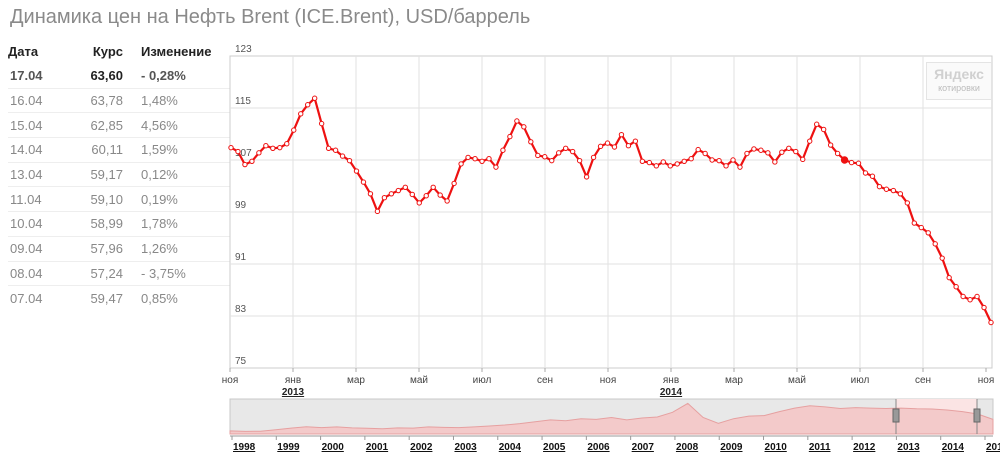 The width and height of the screenshot is (1000, 461). What do you see at coordinates (38, 174) in the screenshot?
I see `rate-cell-date: 13.04` at bounding box center [38, 174].